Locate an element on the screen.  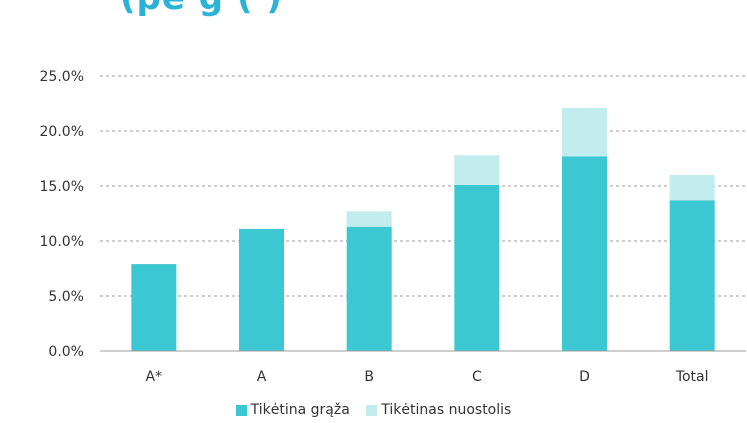
x-tick-label: Total is located at coordinates (692, 377).